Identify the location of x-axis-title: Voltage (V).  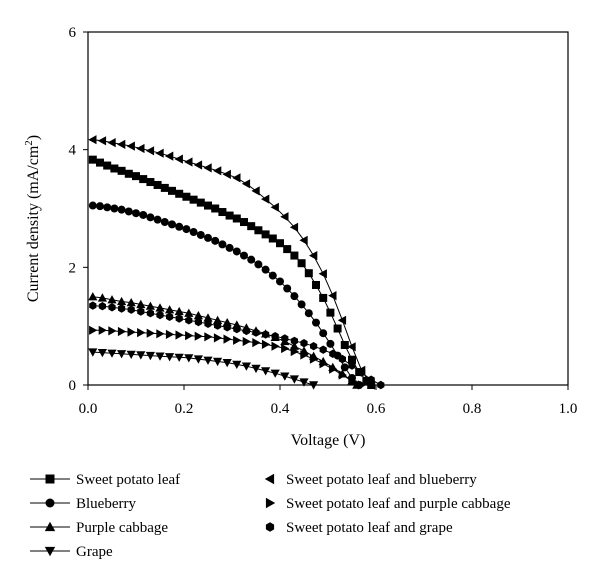
(328, 440).